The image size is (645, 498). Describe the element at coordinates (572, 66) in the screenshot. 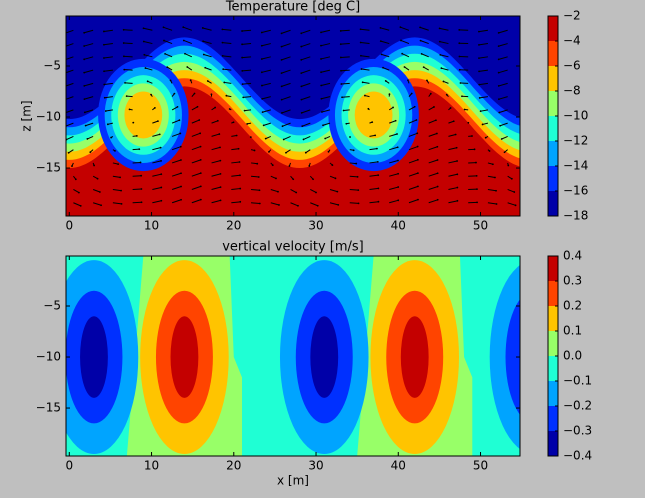

I see `colorbar-tick-label: −6` at that location.